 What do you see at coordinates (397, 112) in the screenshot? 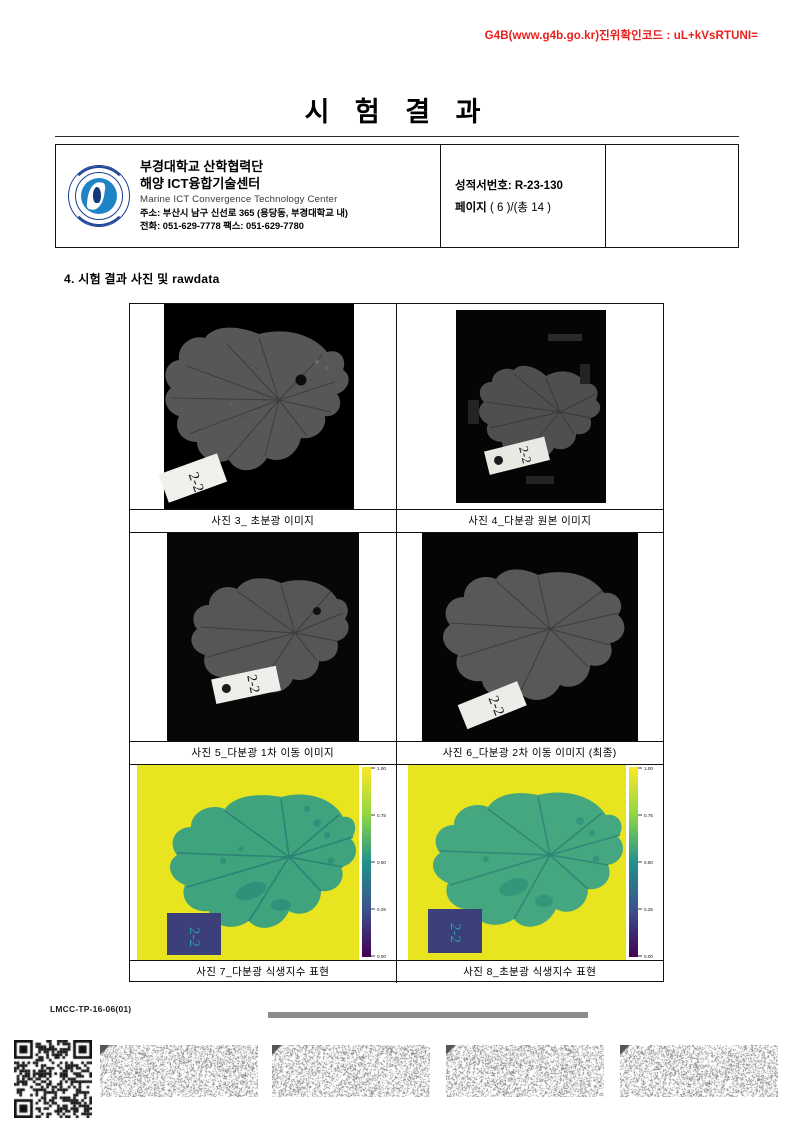
I see `page-title: 시 험 결 과` at bounding box center [397, 112].